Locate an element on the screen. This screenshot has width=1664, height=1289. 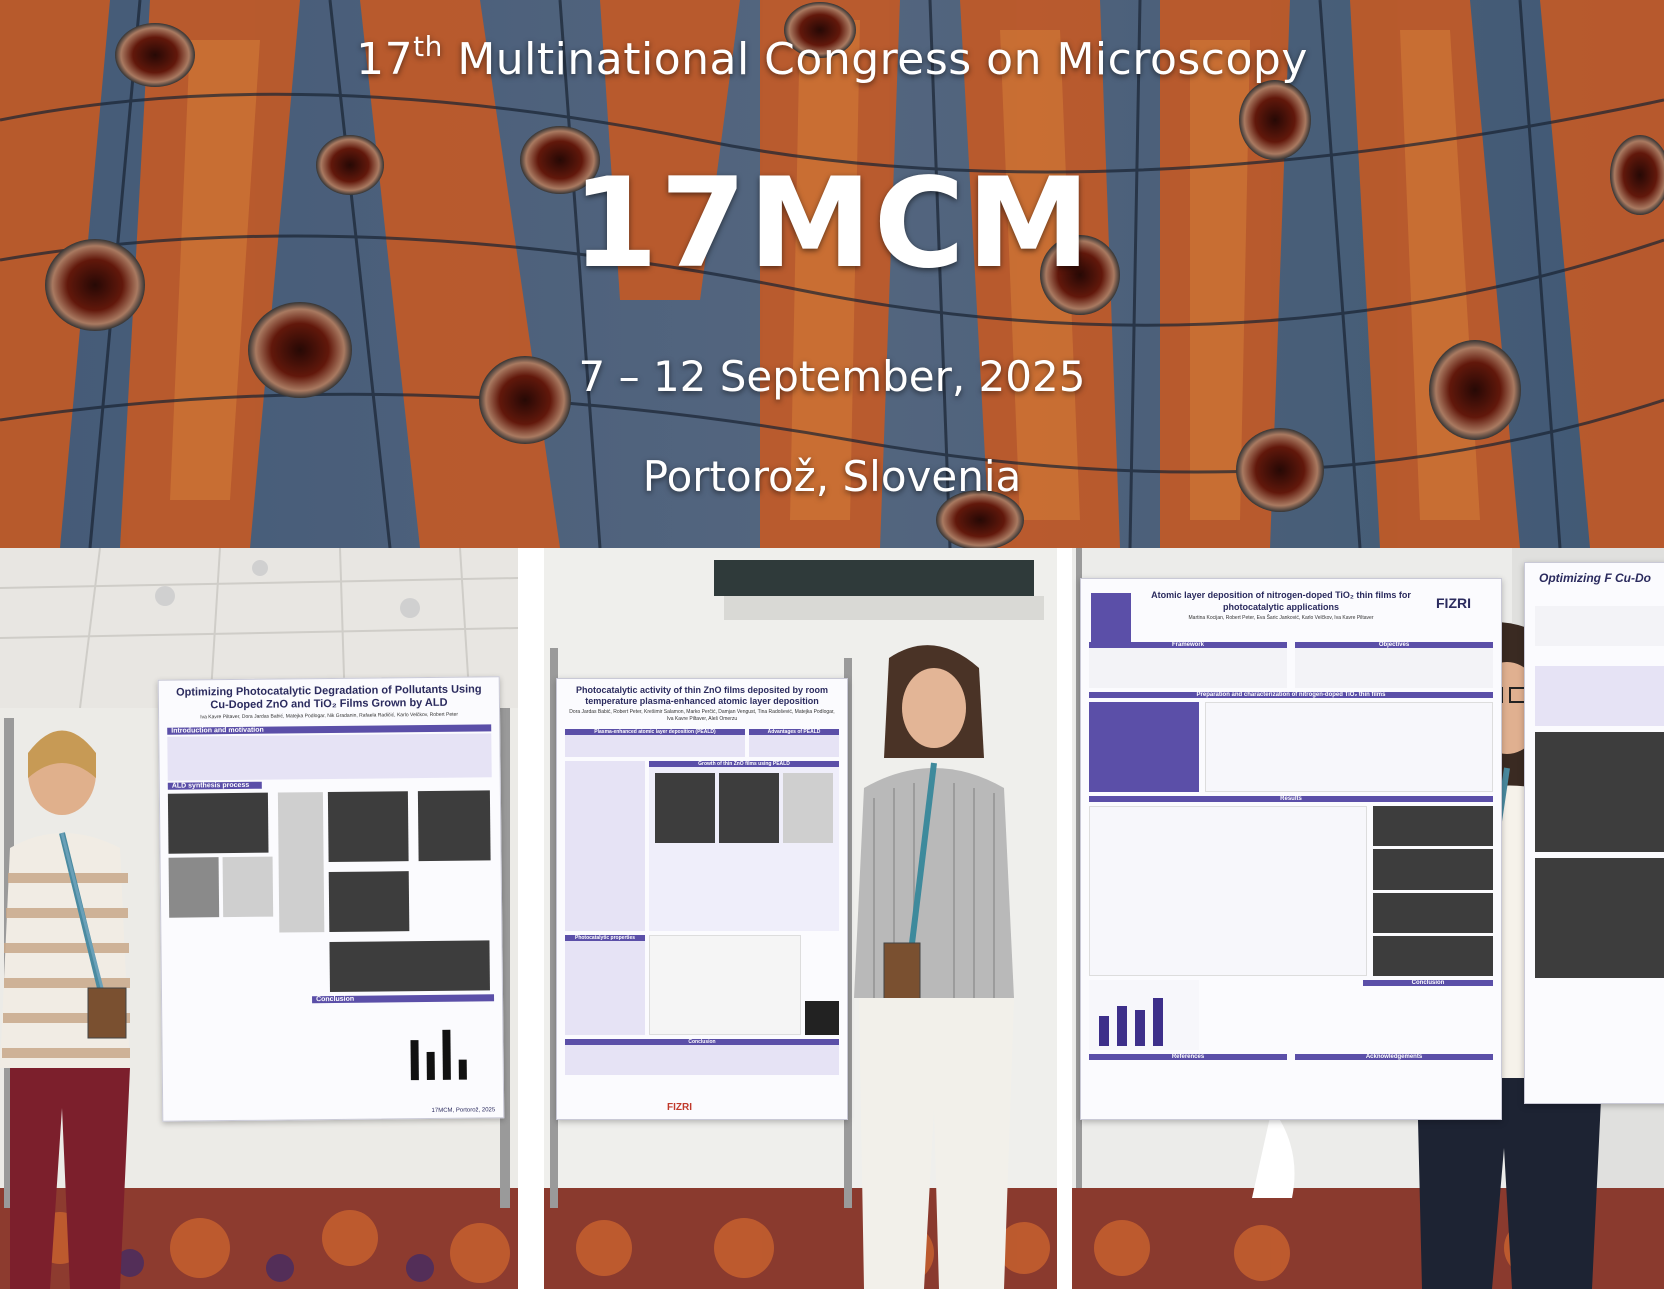
poster-footer: 17MCM, Portorož, 2025 is located at coordinates (463, 1110).